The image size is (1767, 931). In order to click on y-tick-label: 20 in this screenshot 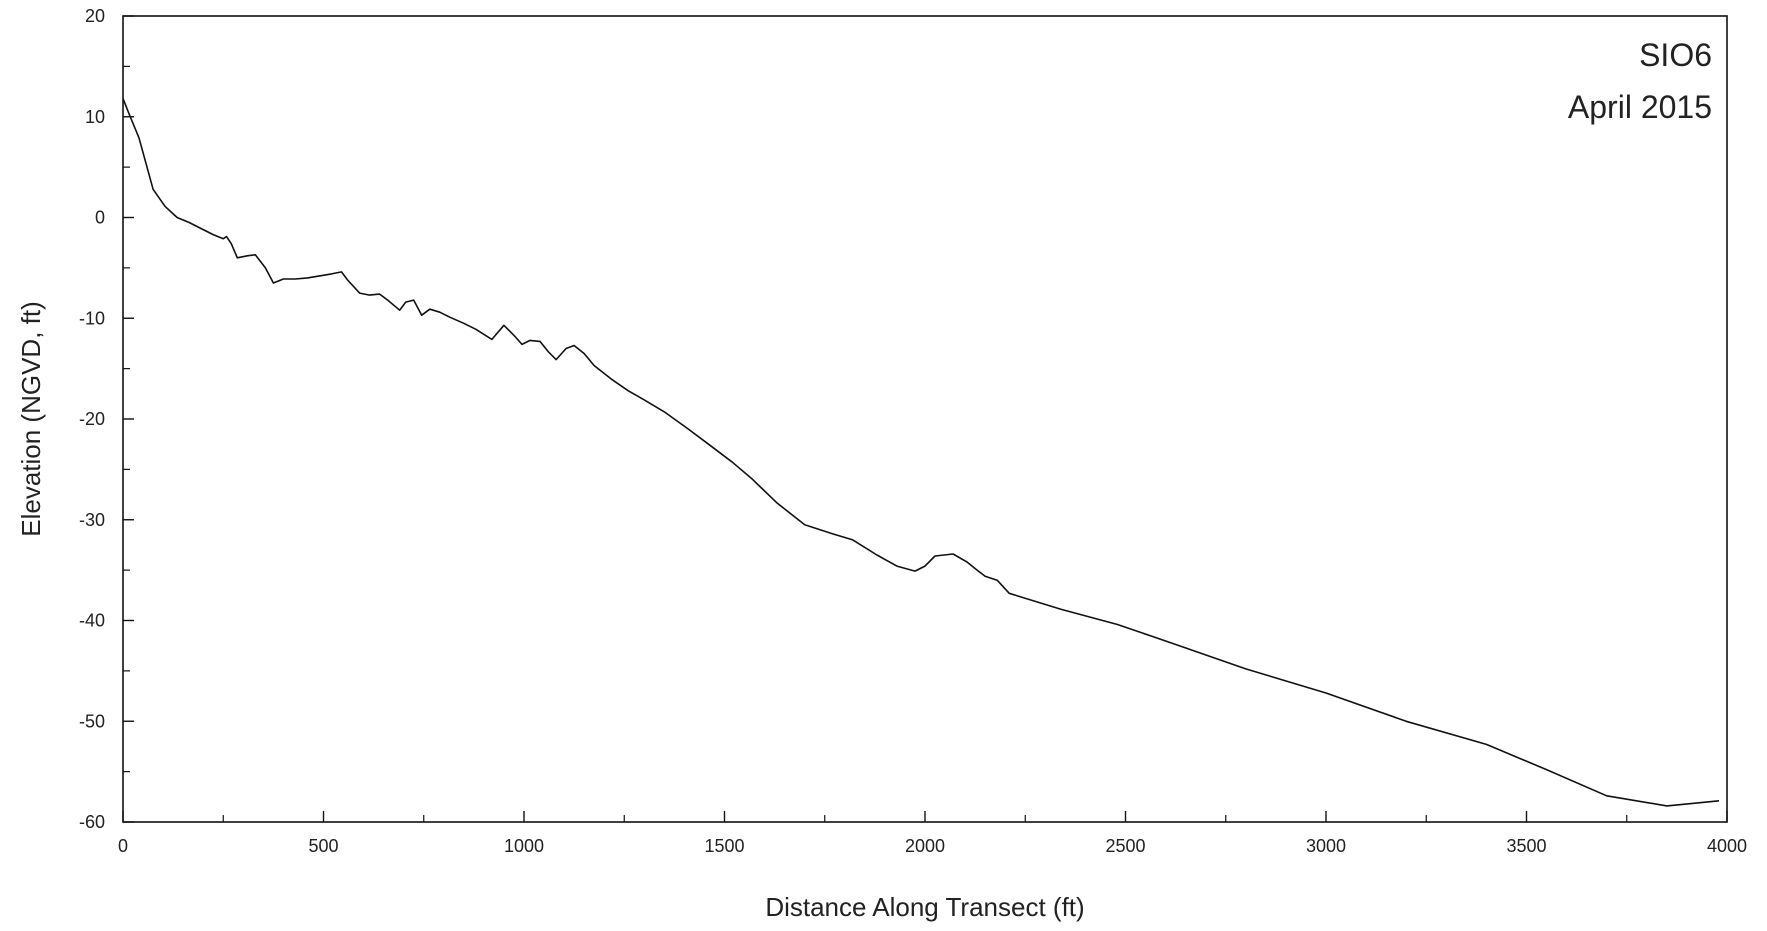, I will do `click(95, 16)`.